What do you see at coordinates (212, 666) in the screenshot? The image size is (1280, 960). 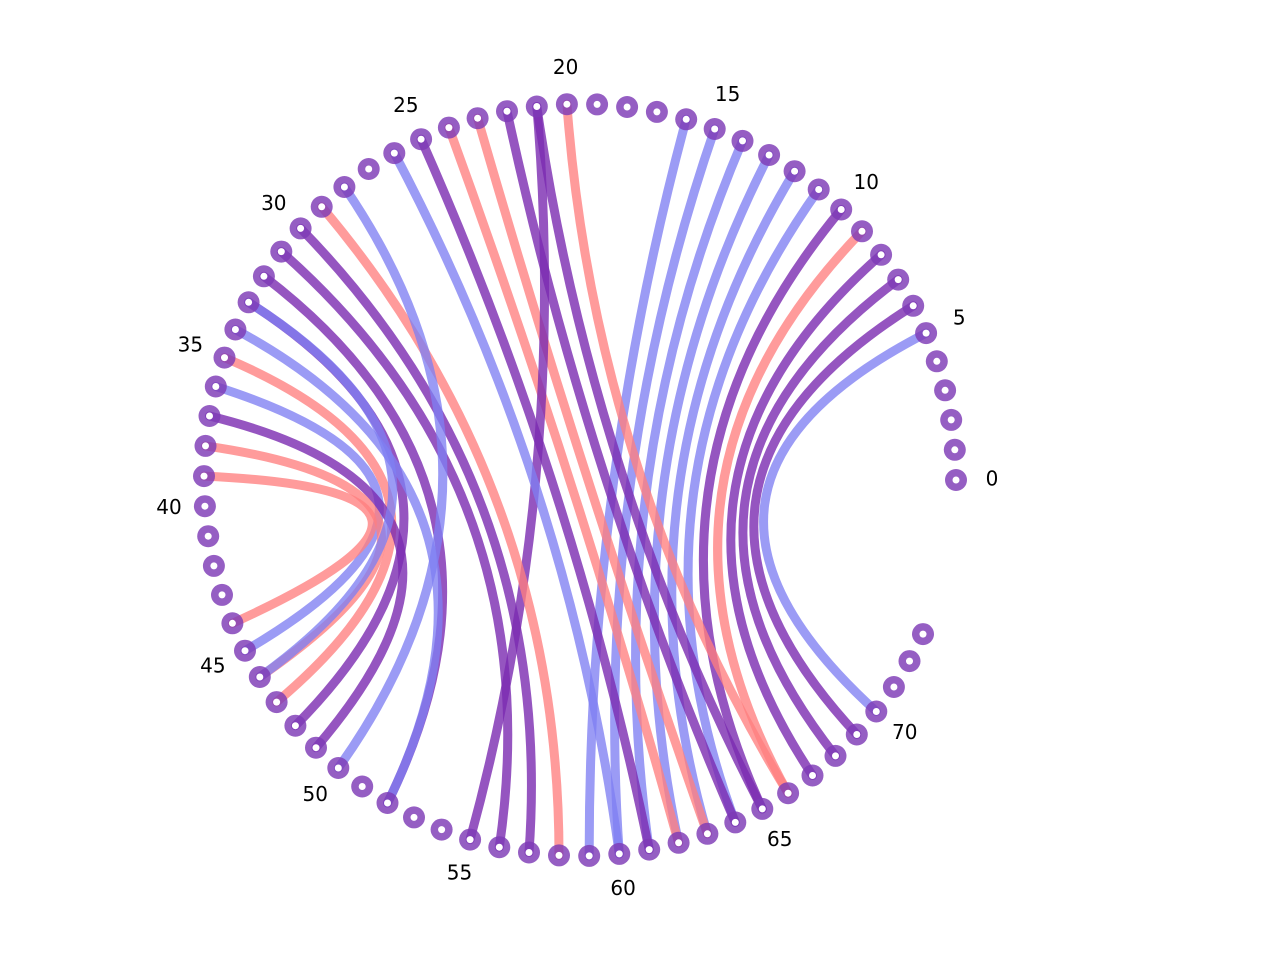 I see `node-label-45: 45` at bounding box center [212, 666].